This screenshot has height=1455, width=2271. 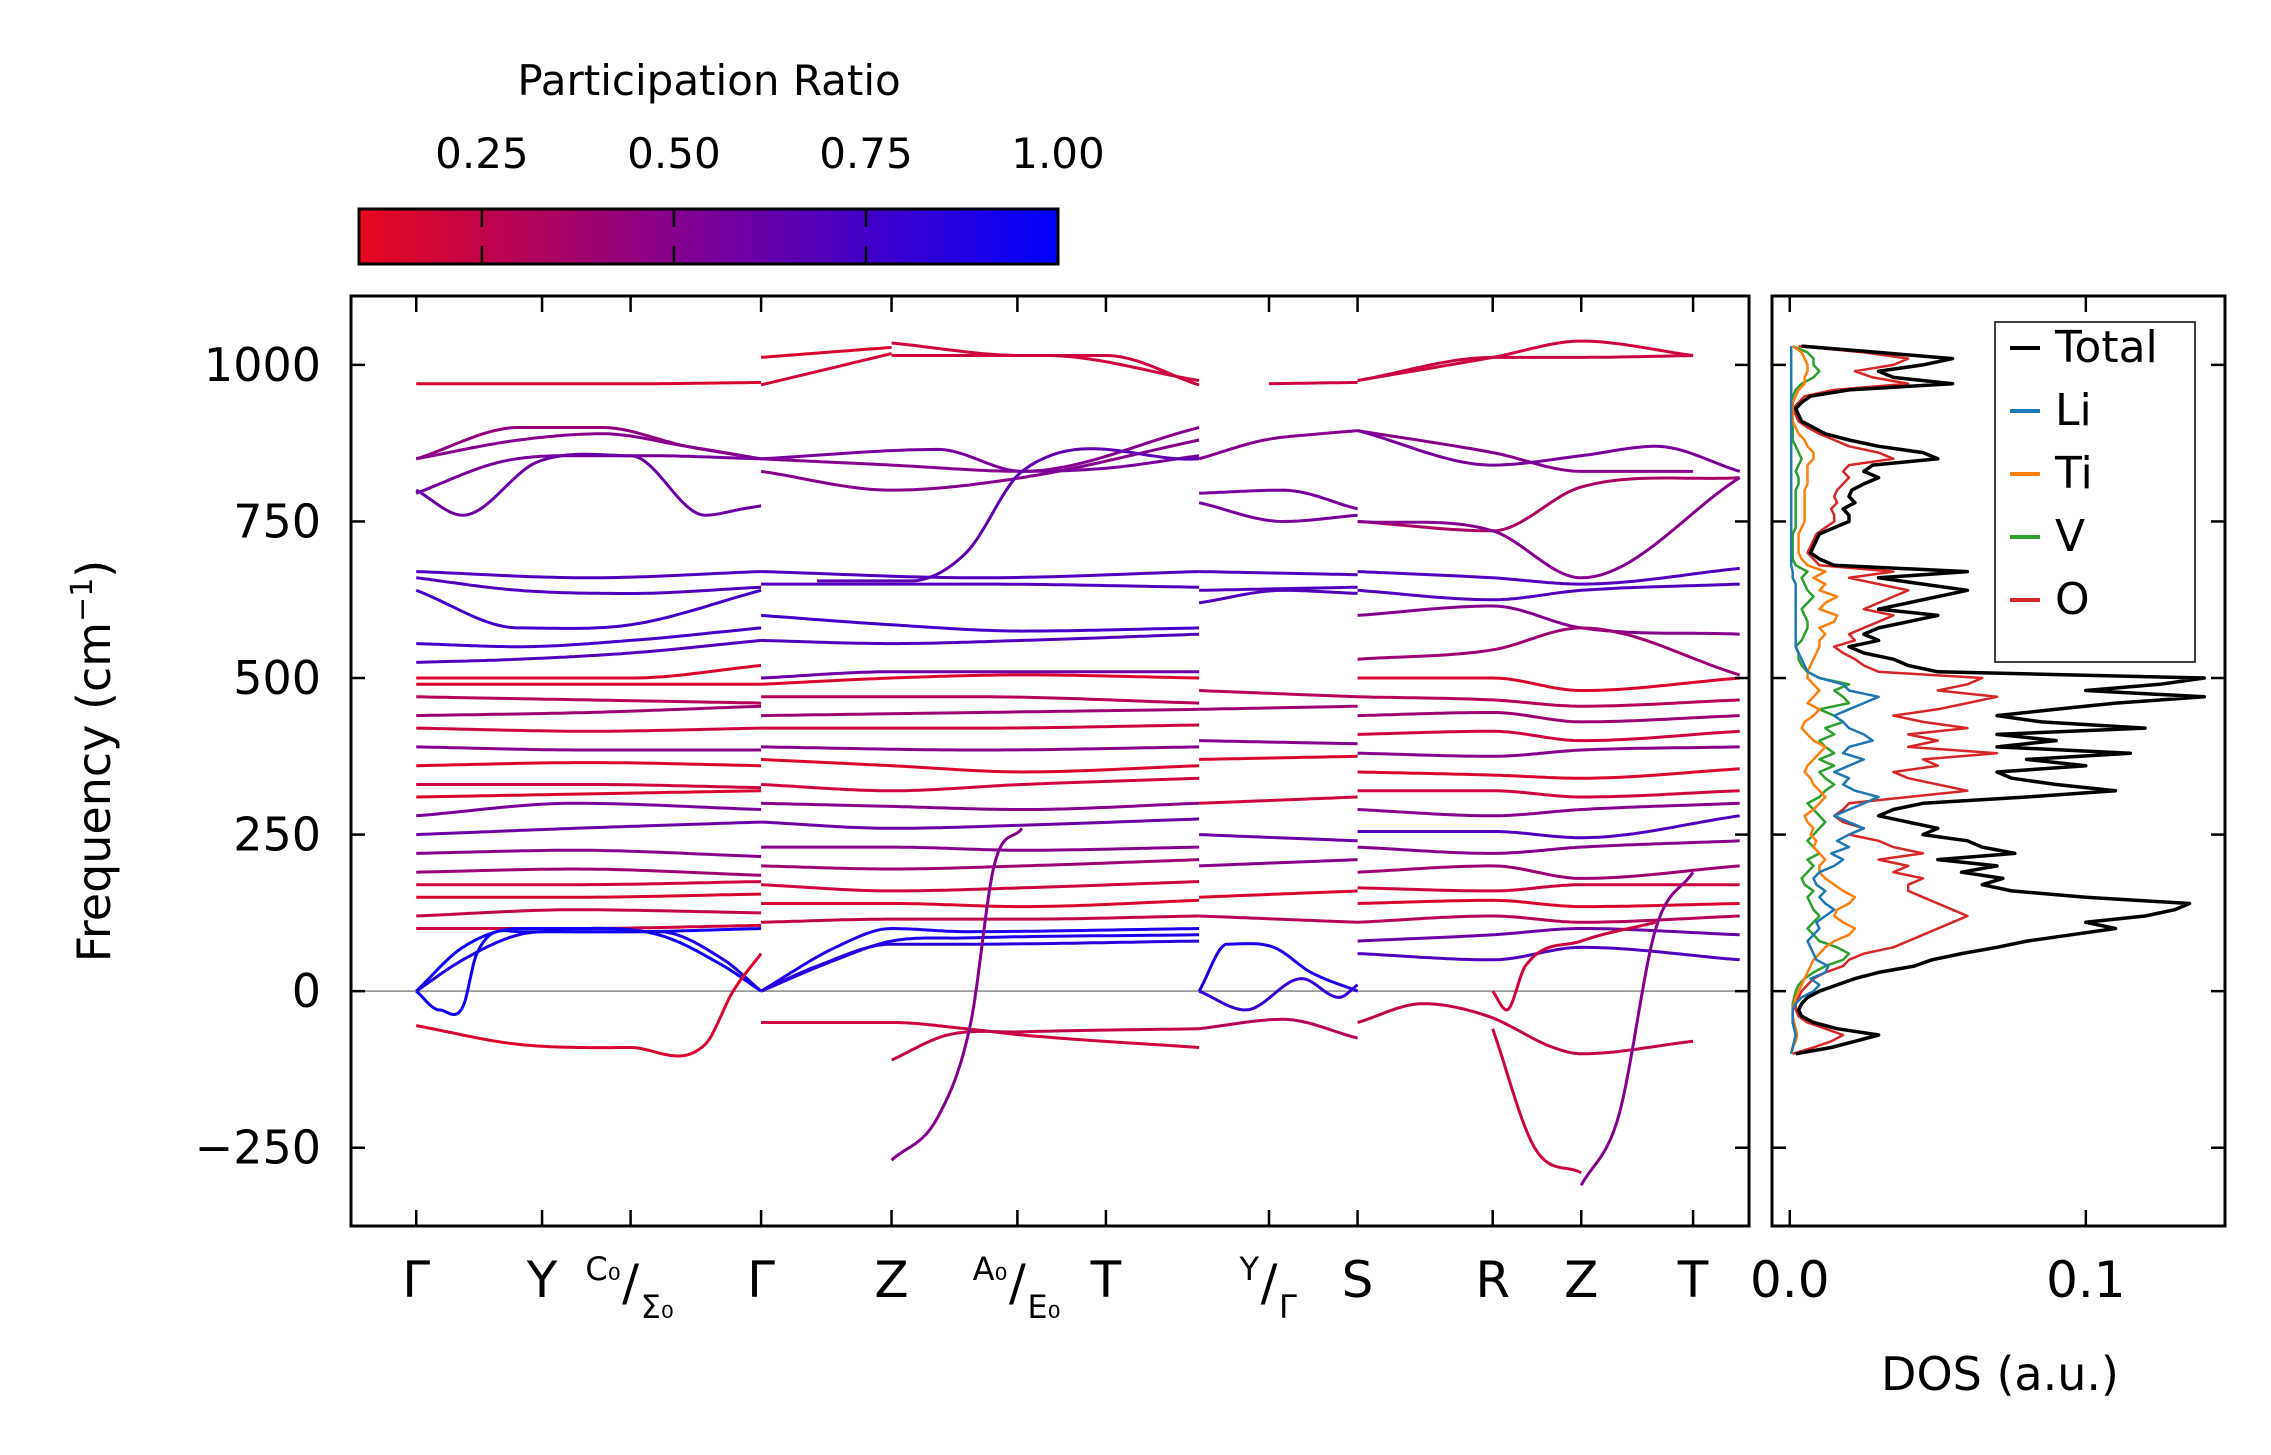 I want to click on y-tick-label: 1000, so click(x=262, y=365).